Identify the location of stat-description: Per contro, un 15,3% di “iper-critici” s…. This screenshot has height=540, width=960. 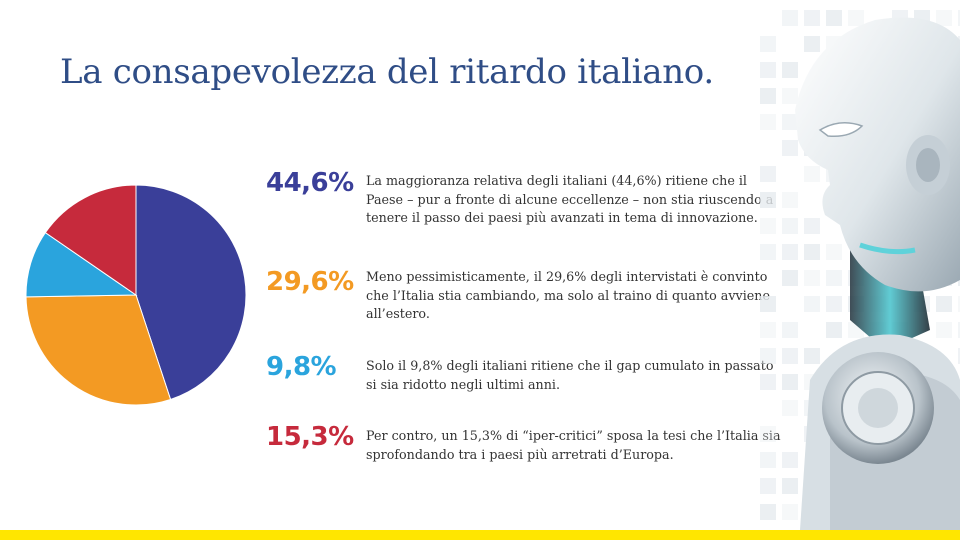
(573, 445).